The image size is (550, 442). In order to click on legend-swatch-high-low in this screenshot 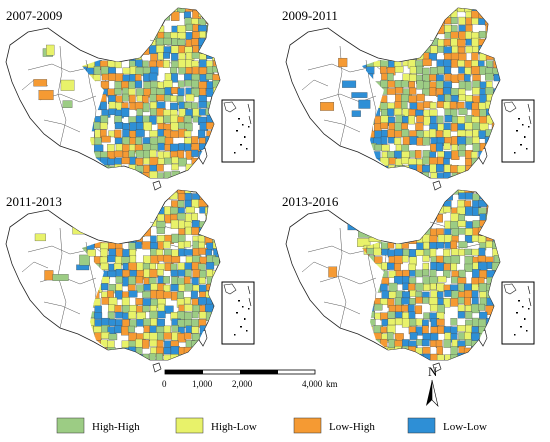, I will do `click(189, 425)`.